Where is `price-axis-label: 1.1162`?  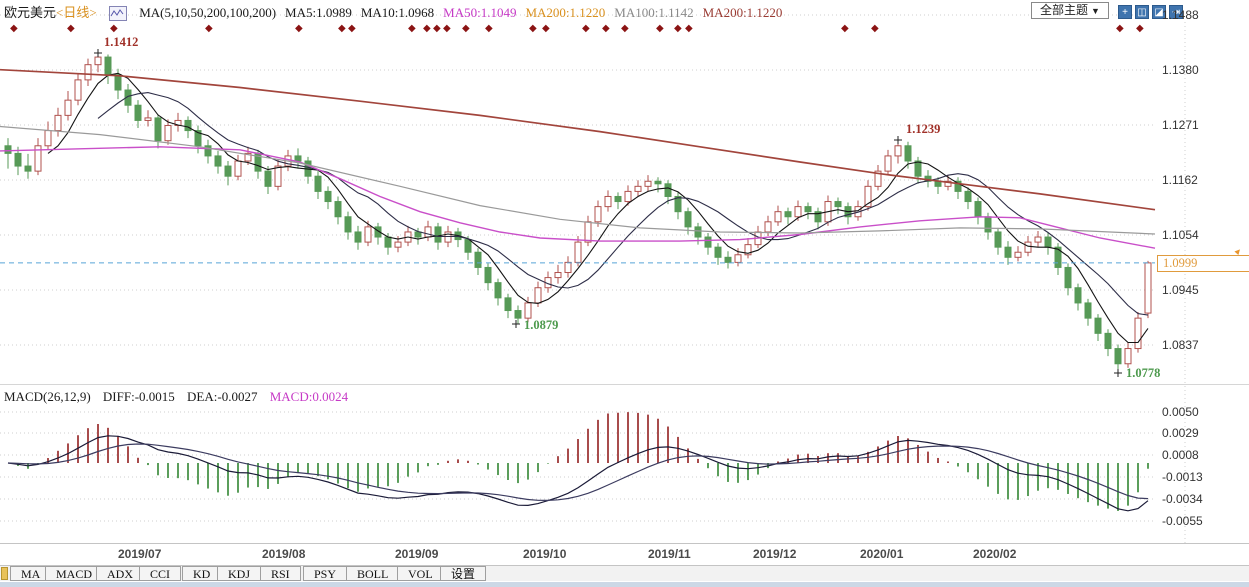 price-axis-label: 1.1162 is located at coordinates (1180, 180).